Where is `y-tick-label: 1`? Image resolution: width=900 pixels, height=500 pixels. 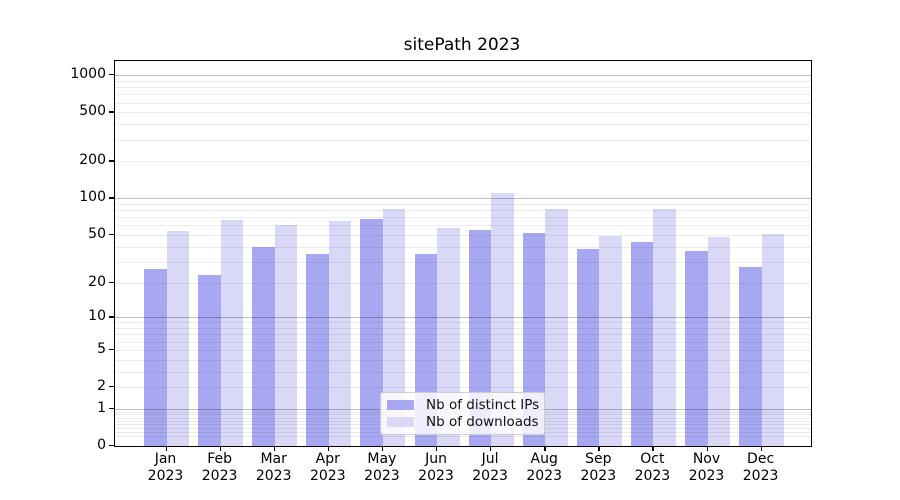
y-tick-label: 1 is located at coordinates (101, 407).